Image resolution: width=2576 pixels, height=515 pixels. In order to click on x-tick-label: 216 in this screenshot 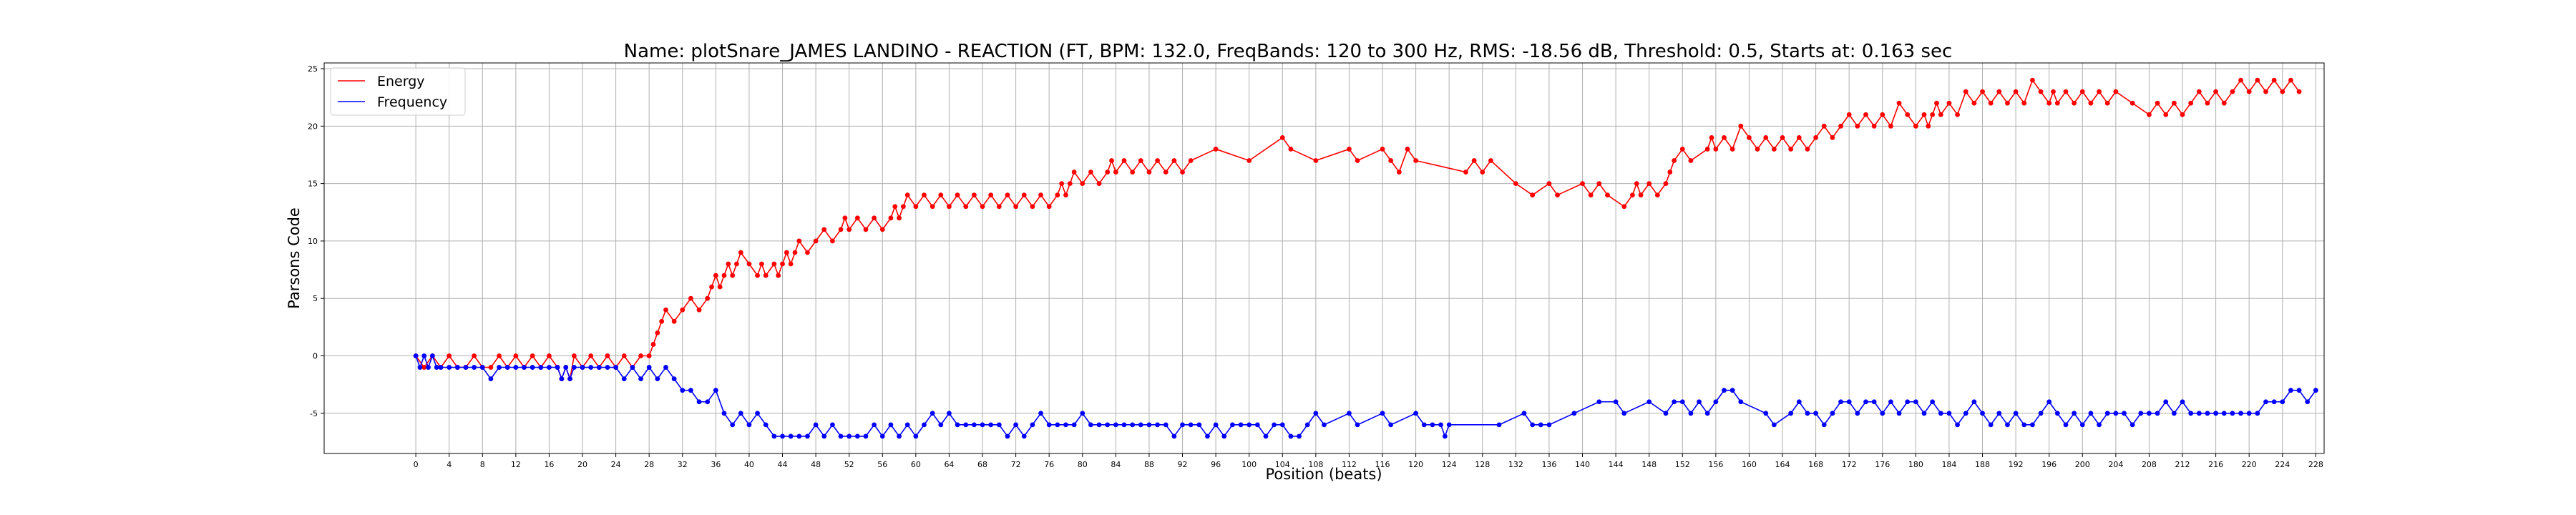, I will do `click(2215, 464)`.